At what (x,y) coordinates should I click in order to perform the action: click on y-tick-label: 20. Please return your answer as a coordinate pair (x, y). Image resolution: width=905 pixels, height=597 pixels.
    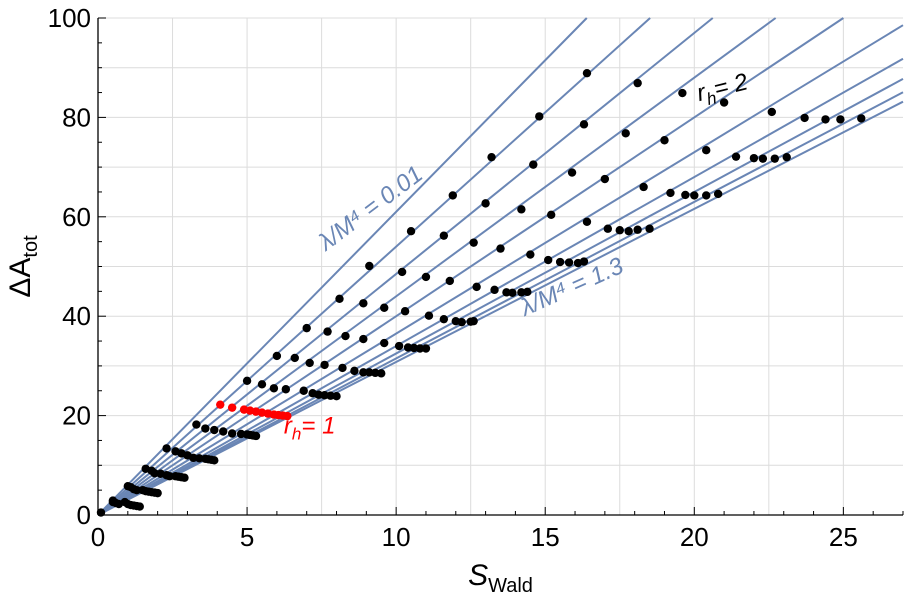
    Looking at the image, I should click on (76, 416).